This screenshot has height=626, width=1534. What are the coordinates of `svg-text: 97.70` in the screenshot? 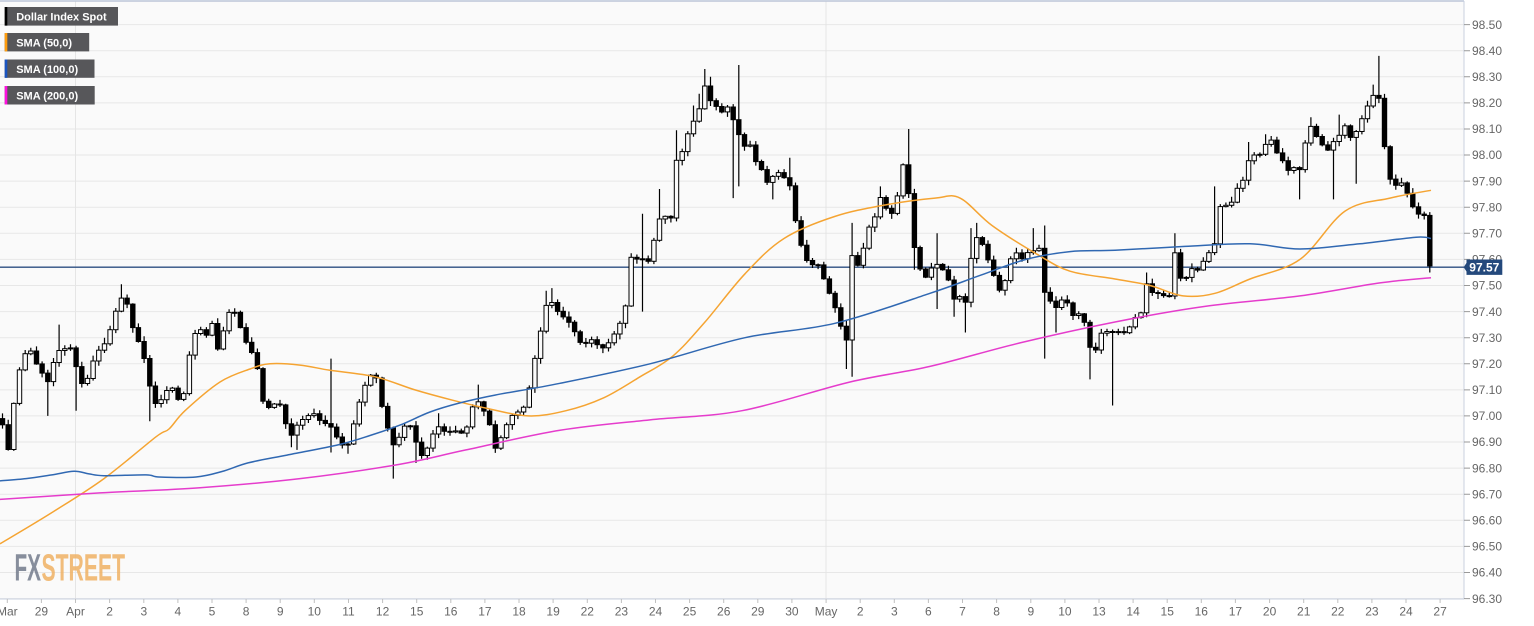 It's located at (1487, 234).